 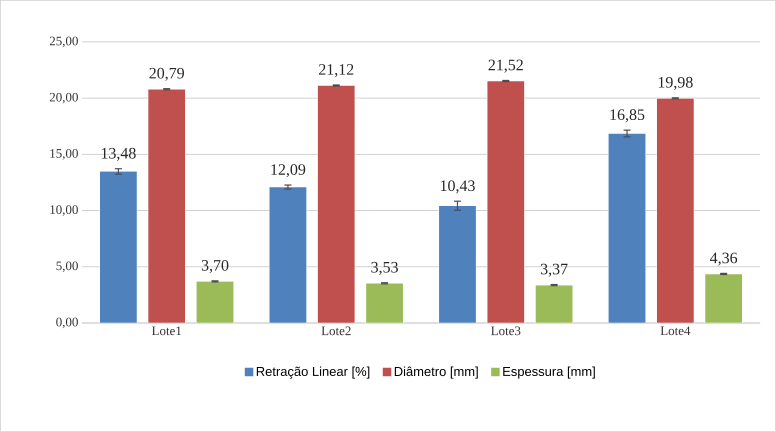 I want to click on data-label: 19,98, so click(x=675, y=83).